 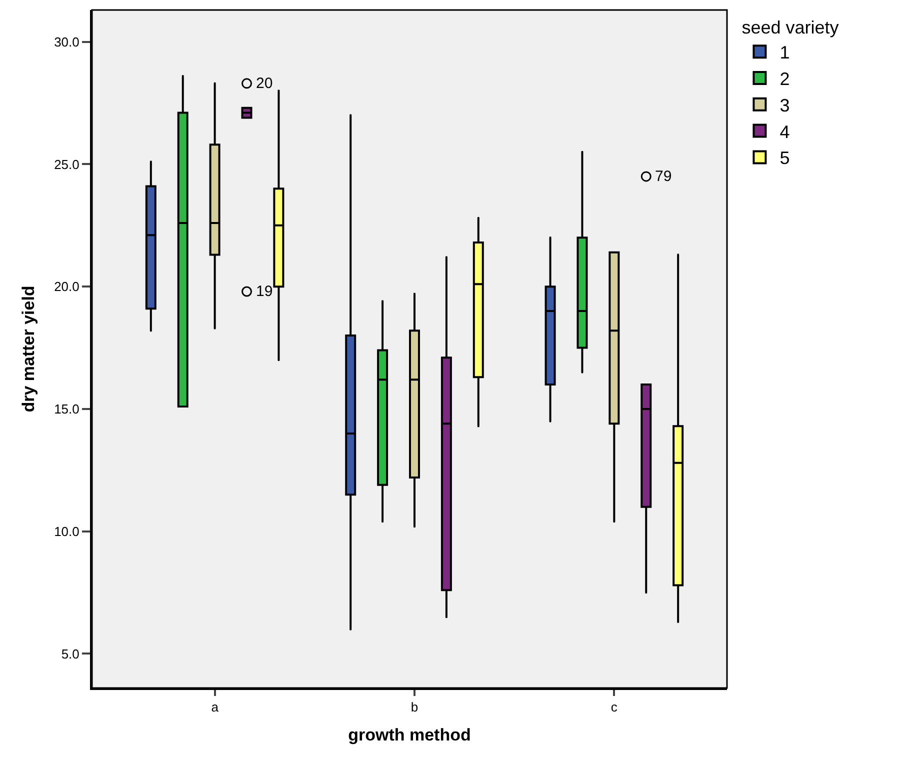 I want to click on y-tick-label: 5.0, so click(x=70, y=654).